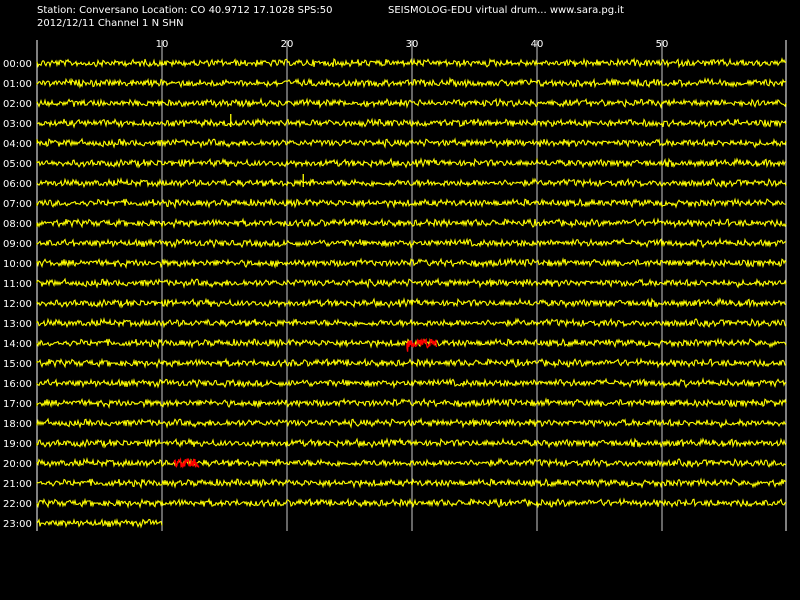  What do you see at coordinates (162, 44) in the screenshot?
I see `x-tick-label: 10` at bounding box center [162, 44].